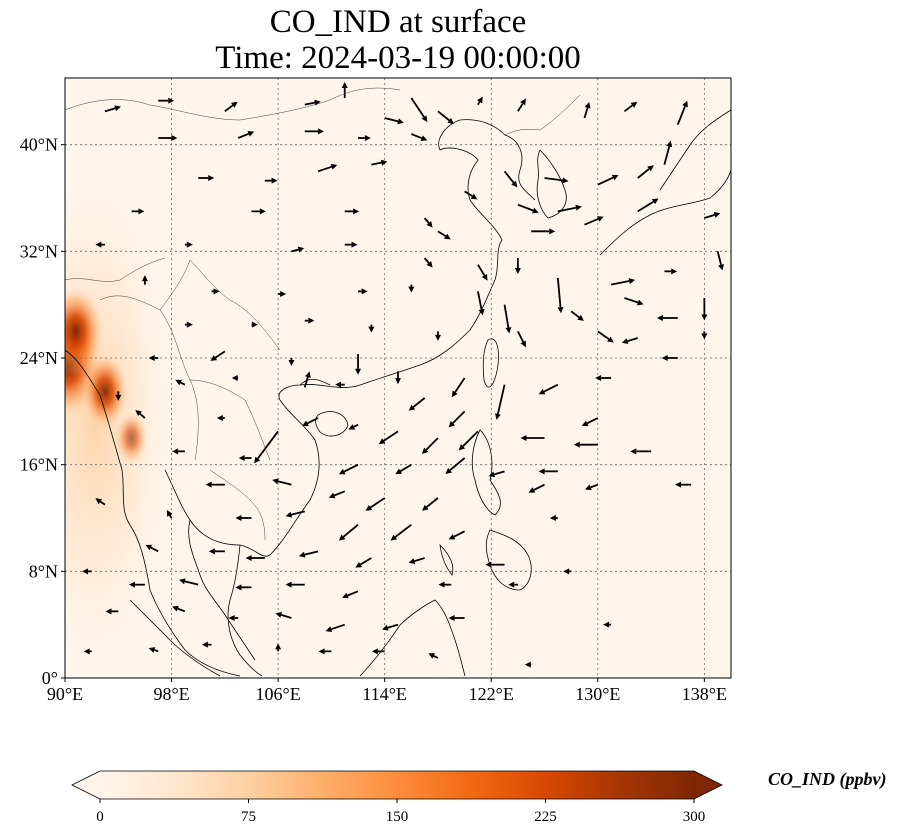 This screenshot has height=836, width=915. I want to click on coastline-borneo, so click(412, 638).